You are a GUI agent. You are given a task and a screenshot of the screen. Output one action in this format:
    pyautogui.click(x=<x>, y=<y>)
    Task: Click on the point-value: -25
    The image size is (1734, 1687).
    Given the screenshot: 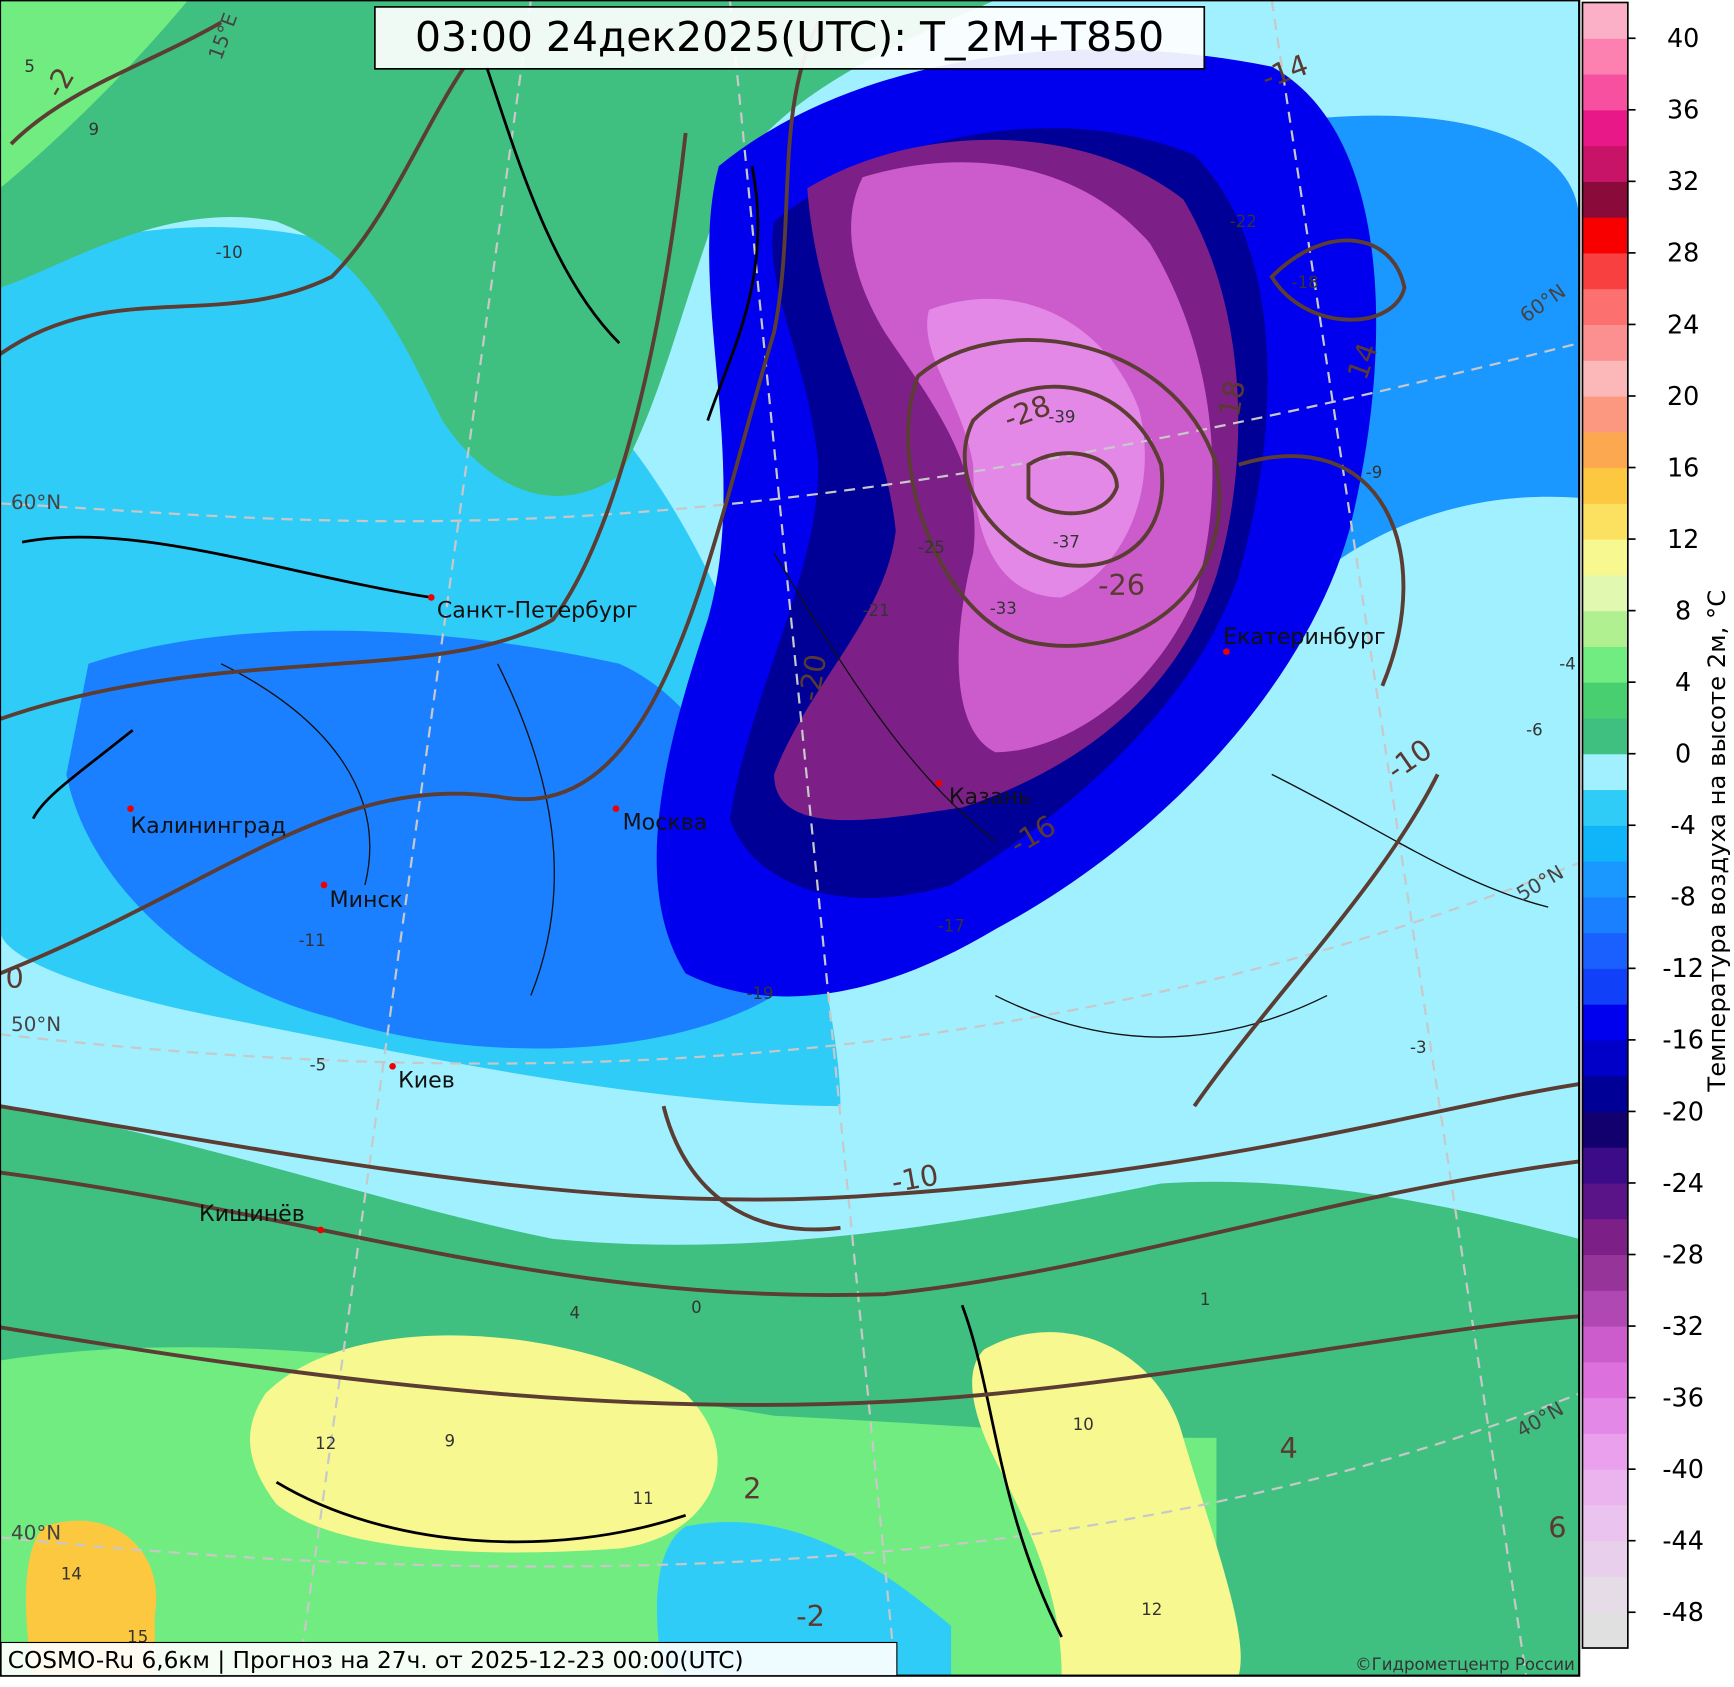 What is the action you would take?
    pyautogui.click(x=931, y=547)
    